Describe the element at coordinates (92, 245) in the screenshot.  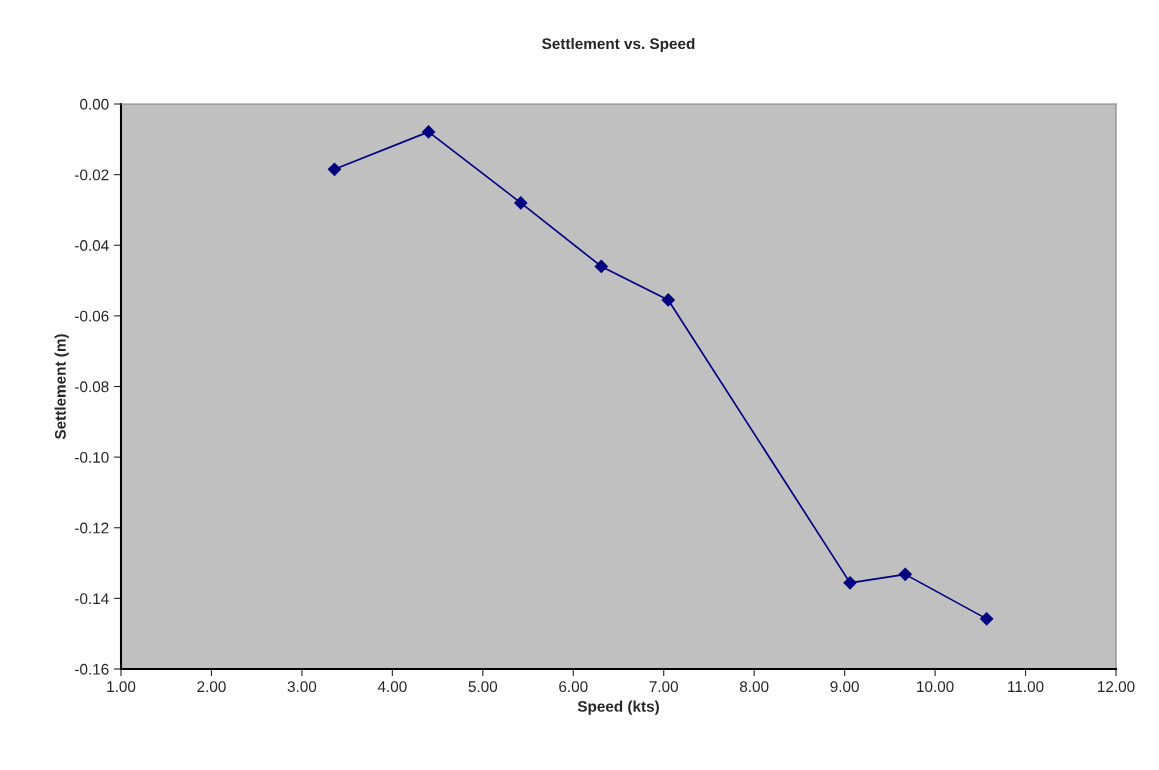
I see `y-tick-label: -0.04` at that location.